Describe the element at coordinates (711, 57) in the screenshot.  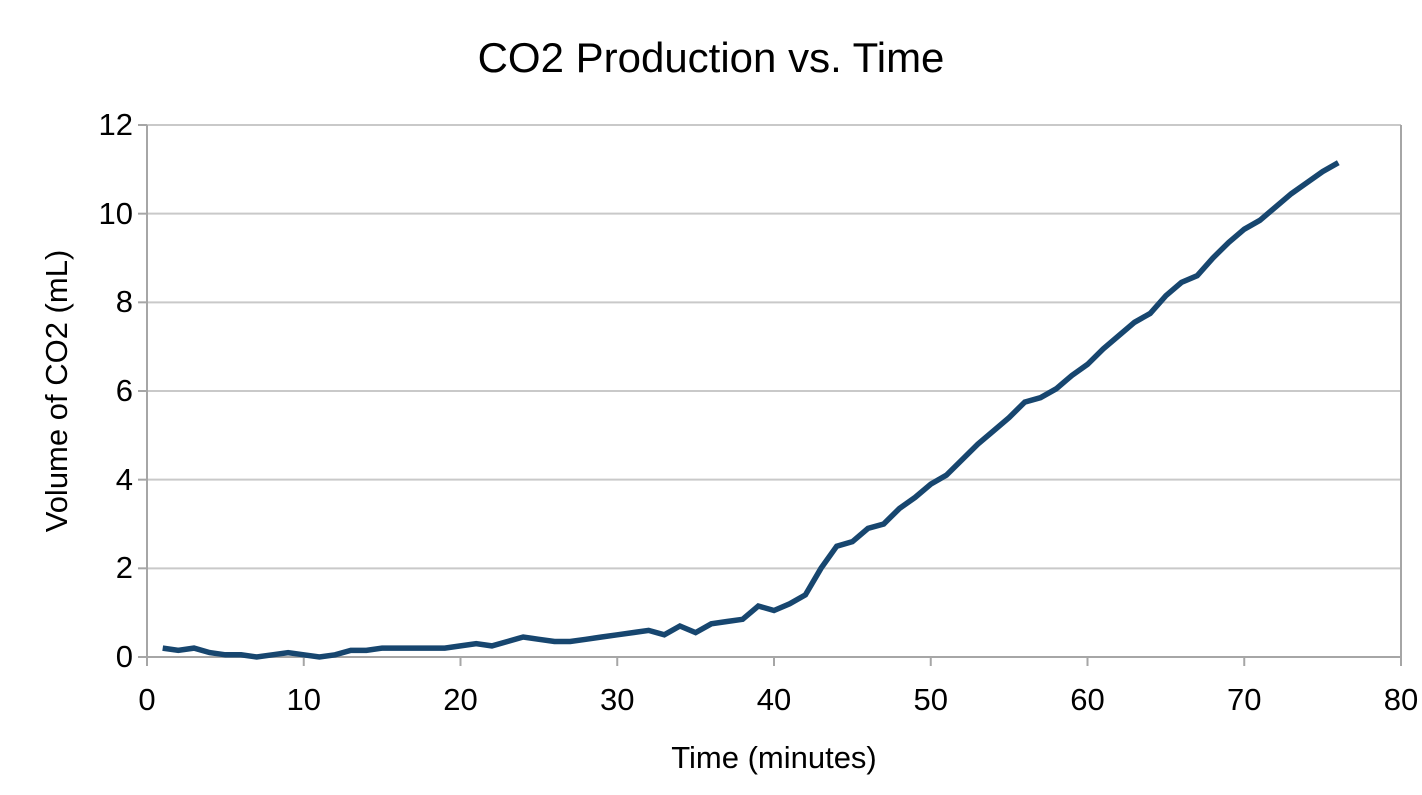
I see `chart-title: CO2 Production vs. Time` at that location.